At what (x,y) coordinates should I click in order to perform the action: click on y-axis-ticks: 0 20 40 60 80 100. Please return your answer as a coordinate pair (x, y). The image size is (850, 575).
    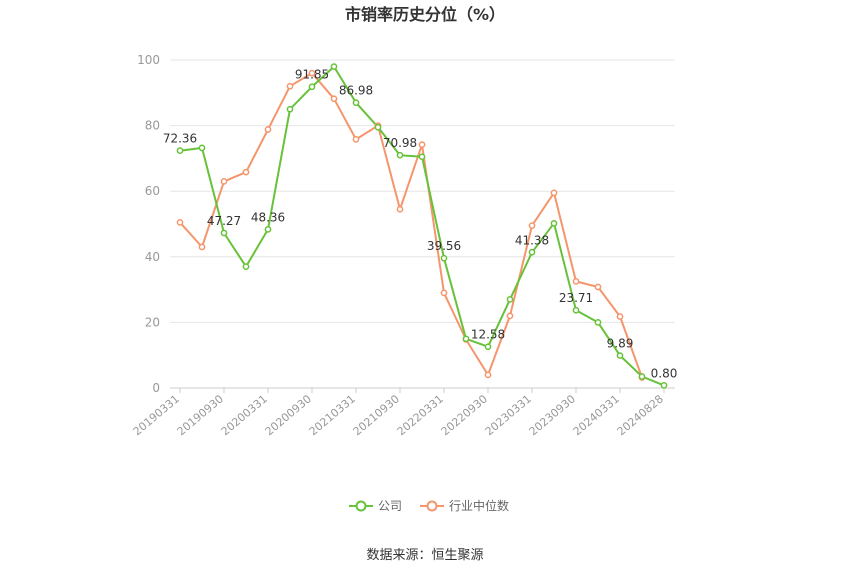
    Looking at the image, I should click on (148, 224).